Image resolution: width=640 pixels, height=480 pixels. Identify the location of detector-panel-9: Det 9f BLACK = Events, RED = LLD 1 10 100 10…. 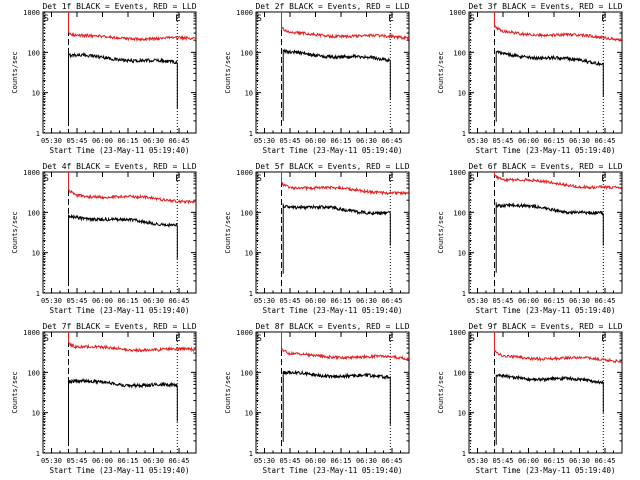
(530, 398).